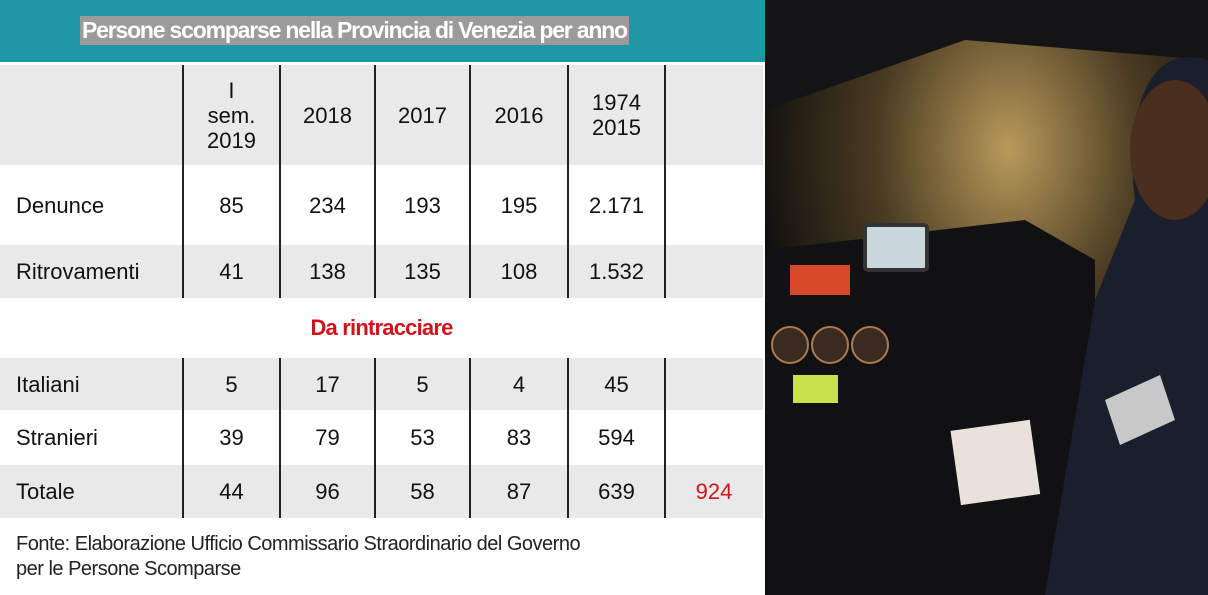 This screenshot has height=595, width=1208. Describe the element at coordinates (381, 384) in the screenshot. I see `table-row: Italiani 5 17 5 4 45` at that location.